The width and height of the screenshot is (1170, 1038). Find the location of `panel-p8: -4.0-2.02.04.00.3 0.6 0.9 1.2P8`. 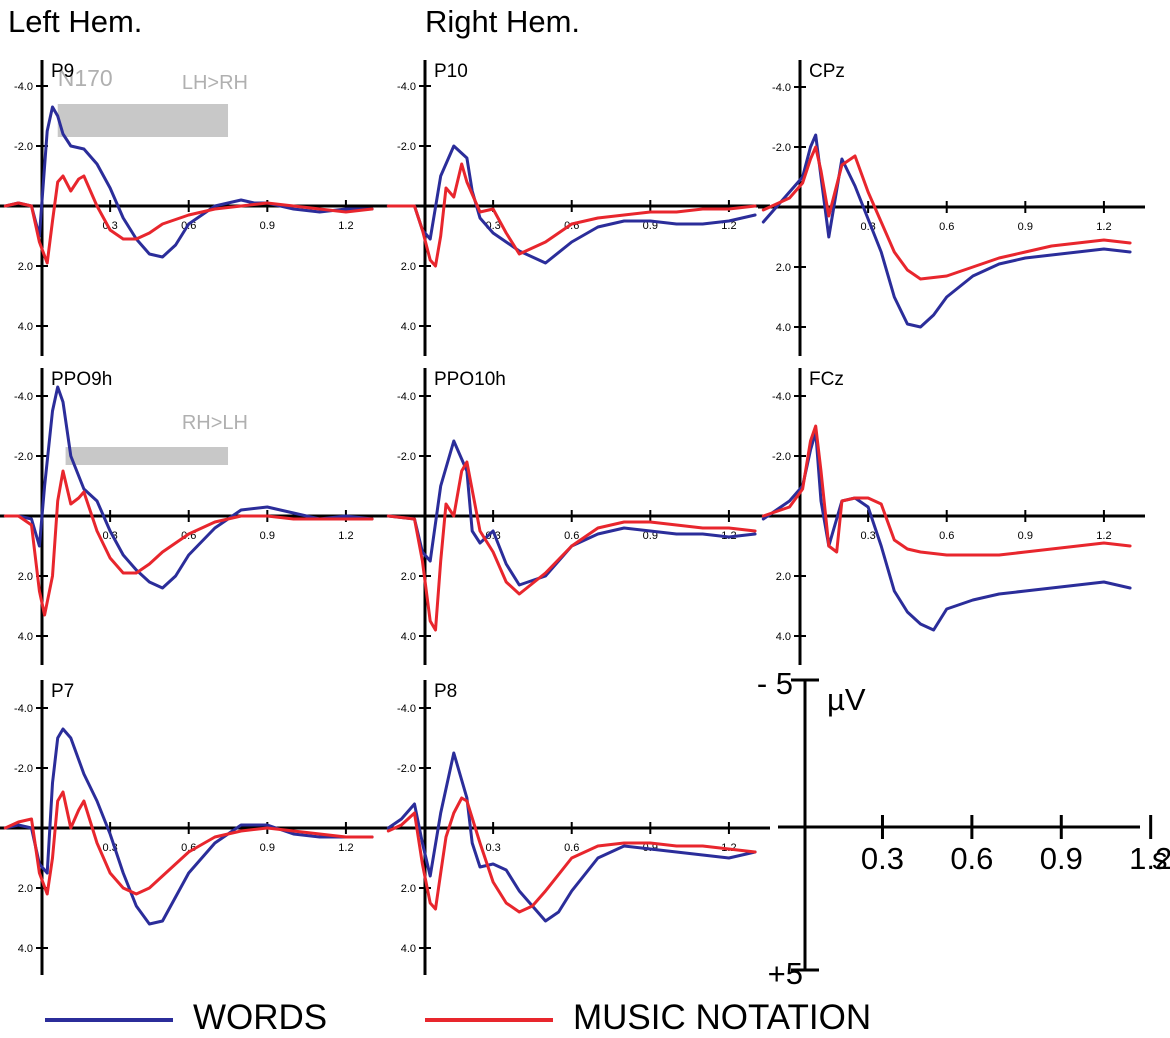

panel-p8: -4.0-2.02.04.00.3 0.6 0.9 1.2P8 is located at coordinates (576, 827).